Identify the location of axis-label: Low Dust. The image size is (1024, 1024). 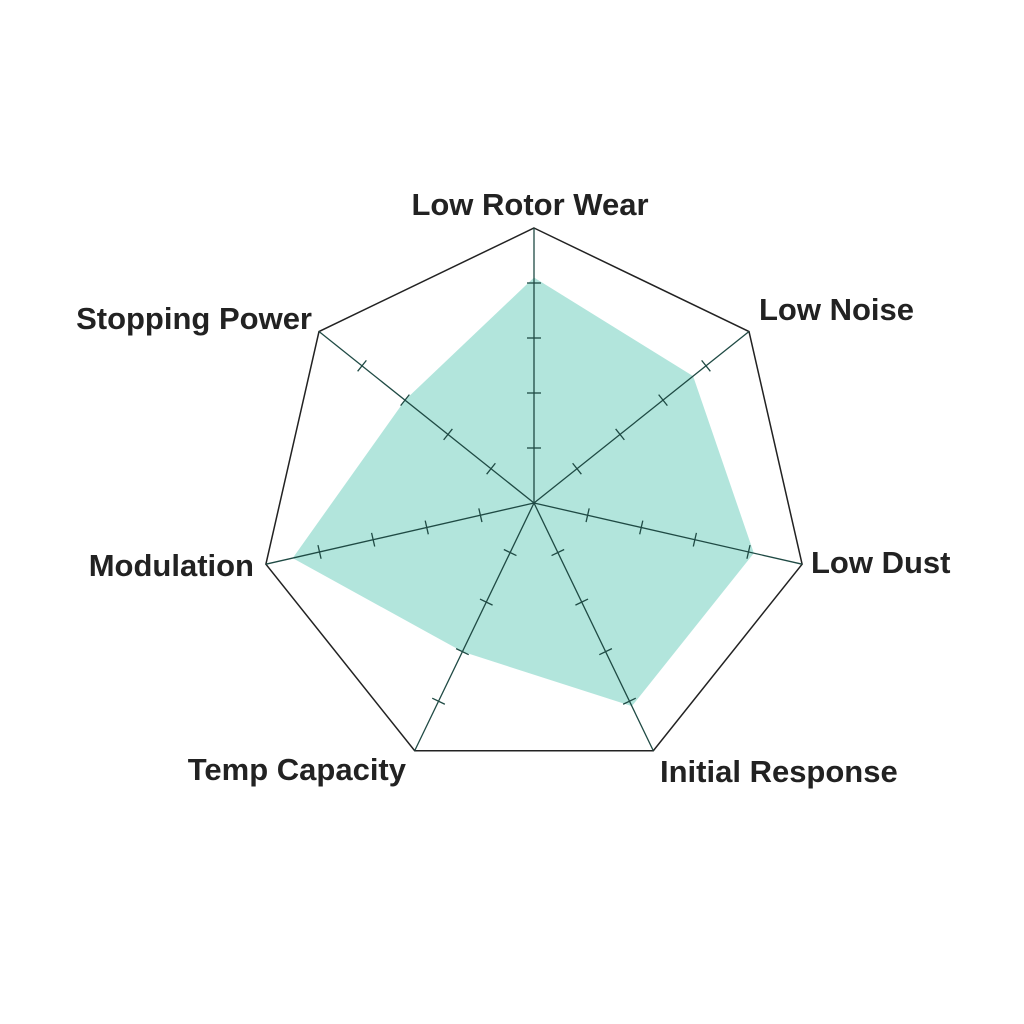
(881, 562).